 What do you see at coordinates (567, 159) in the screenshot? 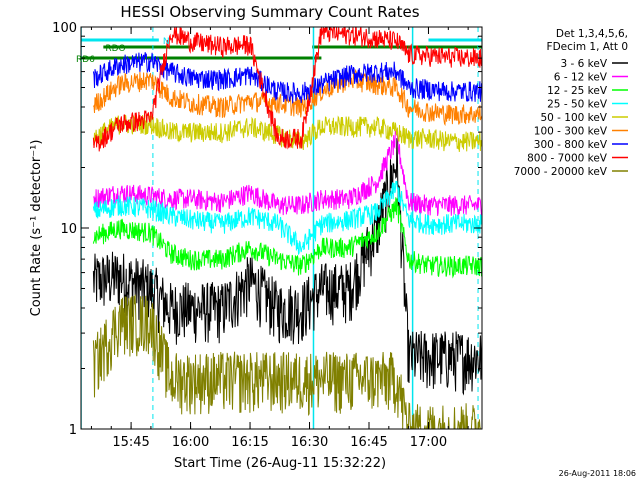
I see `legend-entry-label: 800 - 7000 keV` at bounding box center [567, 159].